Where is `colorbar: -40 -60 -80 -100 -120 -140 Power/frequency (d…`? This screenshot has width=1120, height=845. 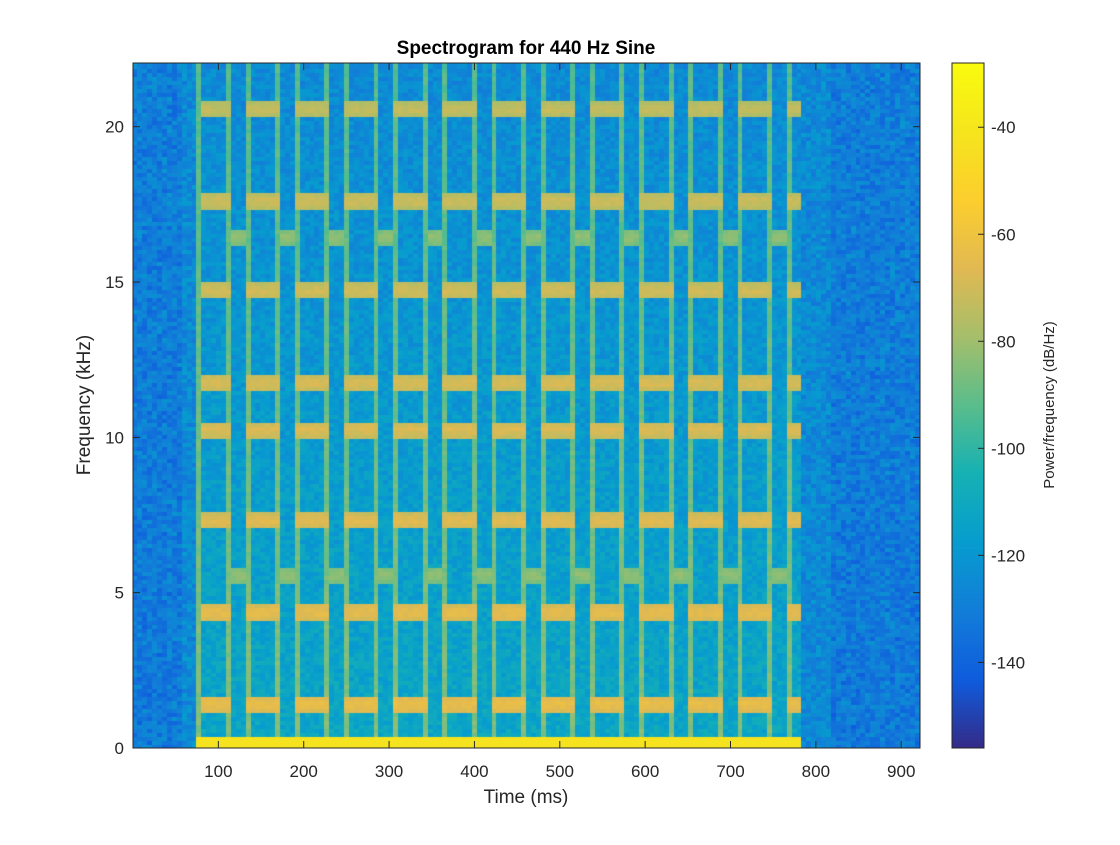
colorbar: -40 -60 -80 -100 -120 -140 Power/frequency (d… is located at coordinates (1004, 405).